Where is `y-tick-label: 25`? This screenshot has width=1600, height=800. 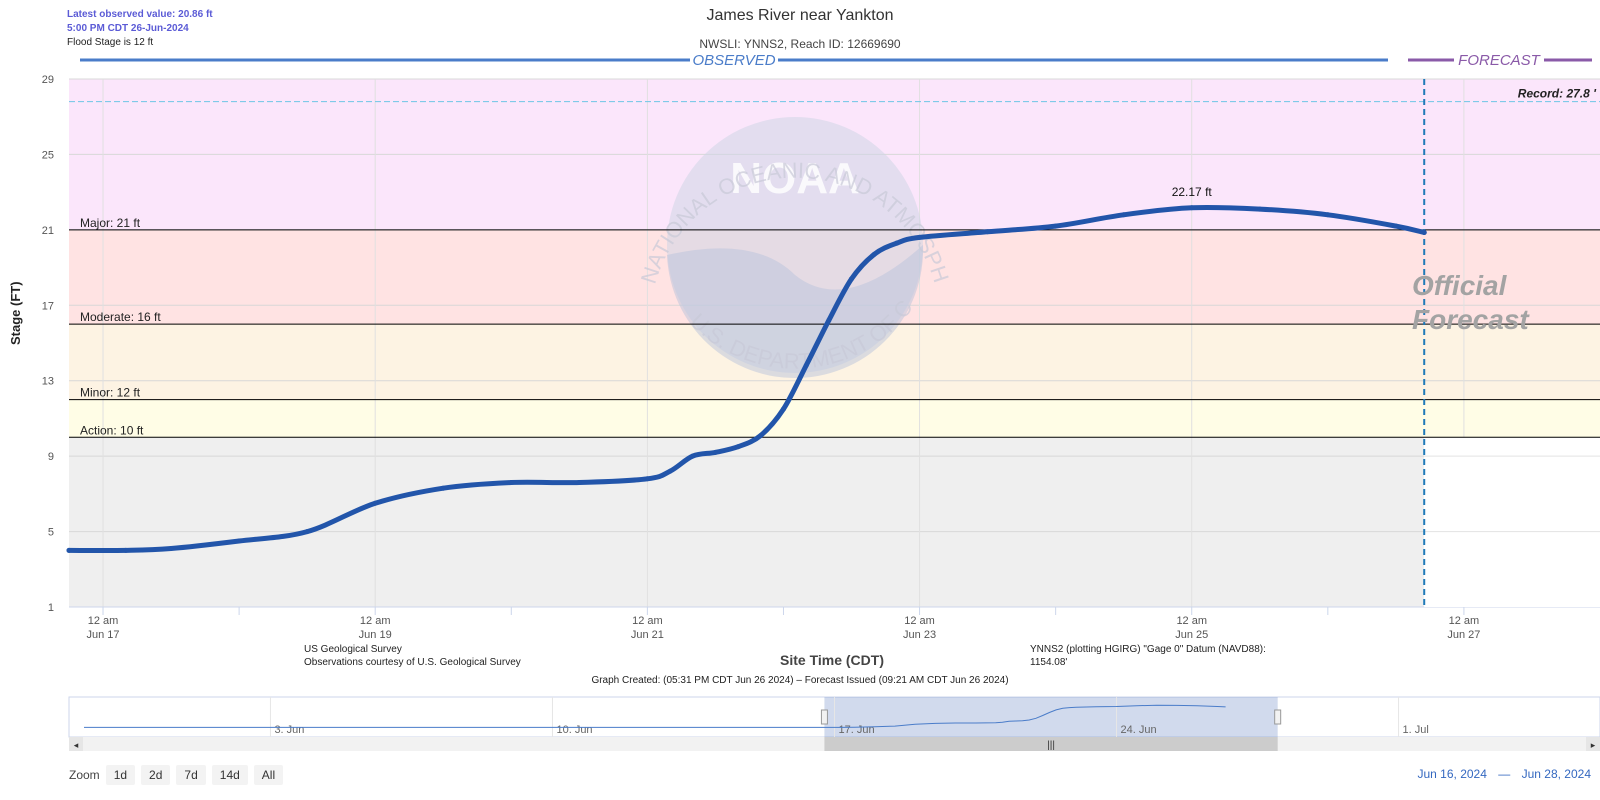
y-tick-label: 25 is located at coordinates (48, 155).